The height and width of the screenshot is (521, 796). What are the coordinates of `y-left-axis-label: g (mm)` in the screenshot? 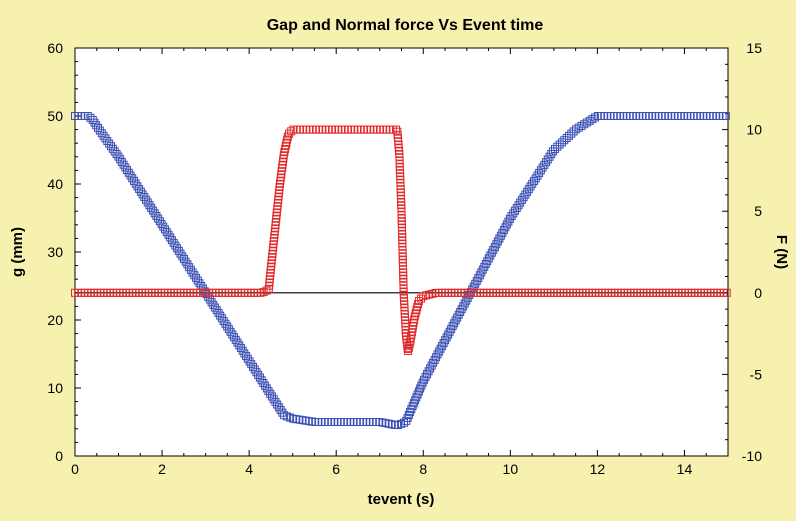 It's located at (17, 252).